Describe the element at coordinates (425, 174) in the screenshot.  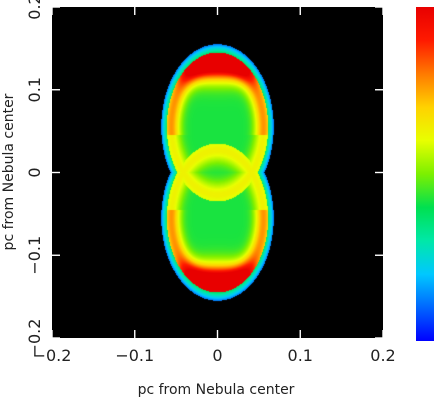
I see `colorbar` at that location.